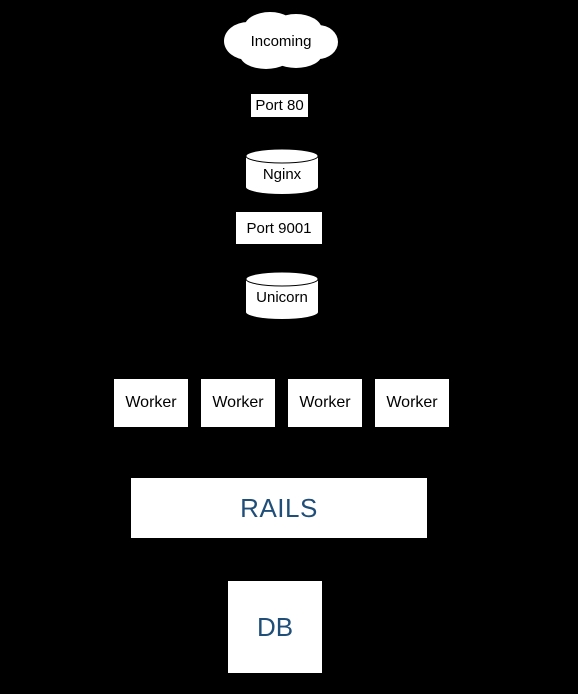  I want to click on incoming-label: Incoming, so click(281, 41).